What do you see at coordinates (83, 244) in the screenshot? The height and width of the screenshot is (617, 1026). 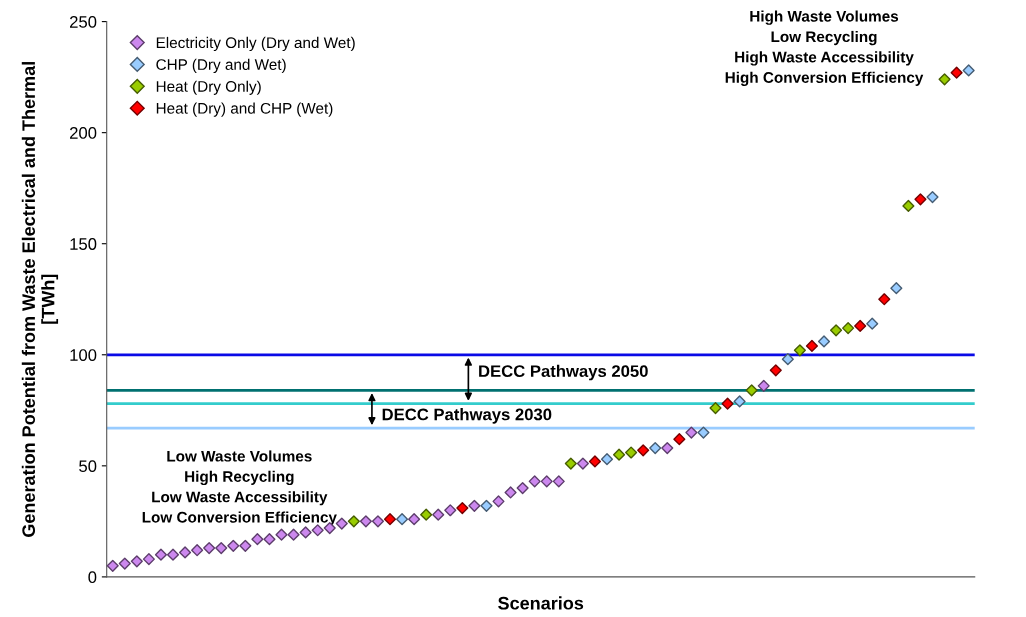 I see `y-tick-label: 150` at bounding box center [83, 244].